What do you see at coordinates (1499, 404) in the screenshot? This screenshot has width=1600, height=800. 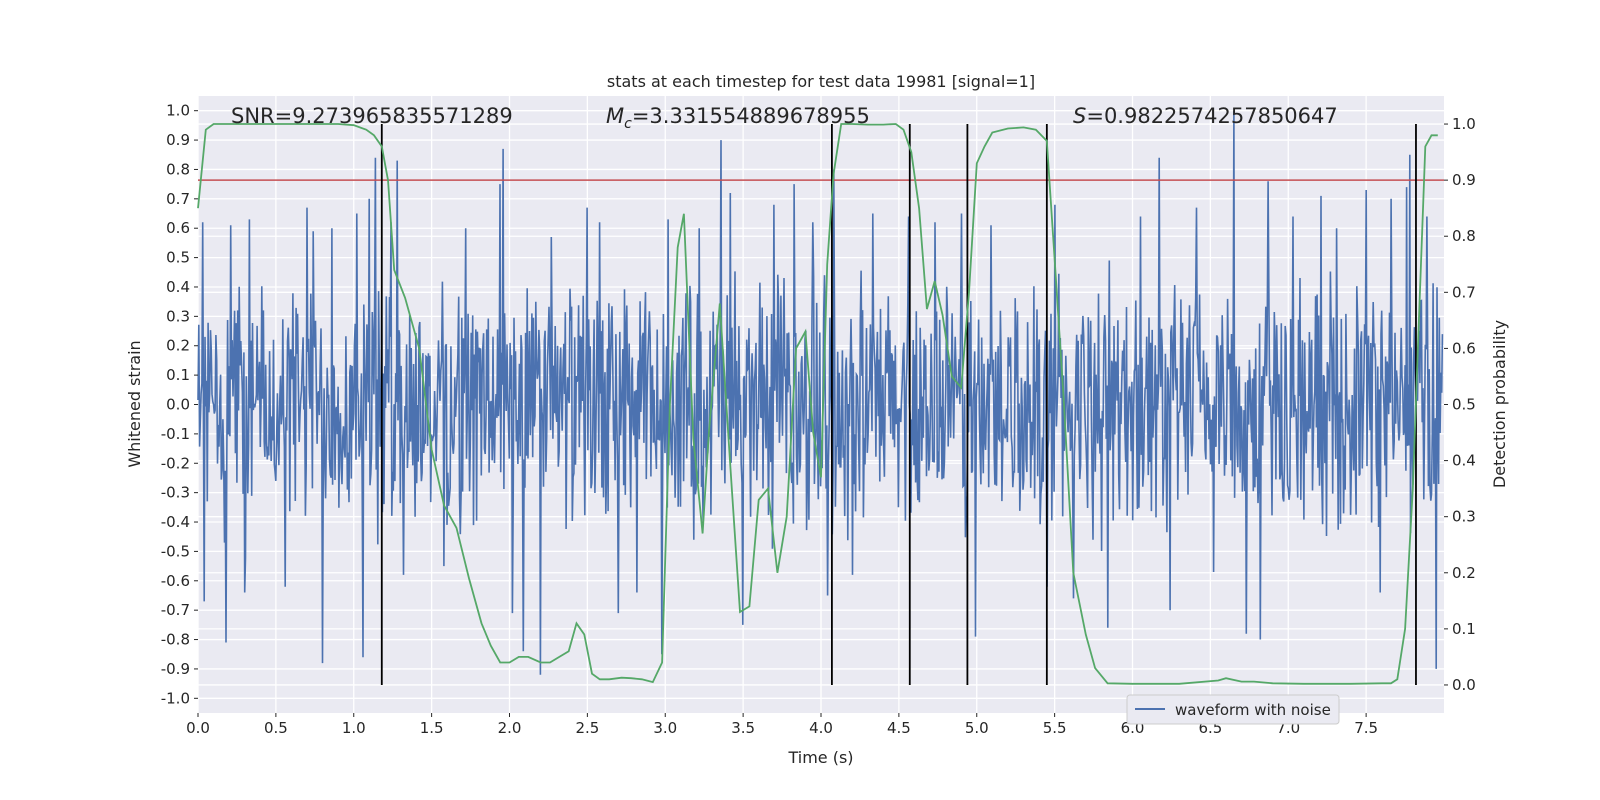 I see `y2-axis-label: Detection probability` at bounding box center [1499, 404].